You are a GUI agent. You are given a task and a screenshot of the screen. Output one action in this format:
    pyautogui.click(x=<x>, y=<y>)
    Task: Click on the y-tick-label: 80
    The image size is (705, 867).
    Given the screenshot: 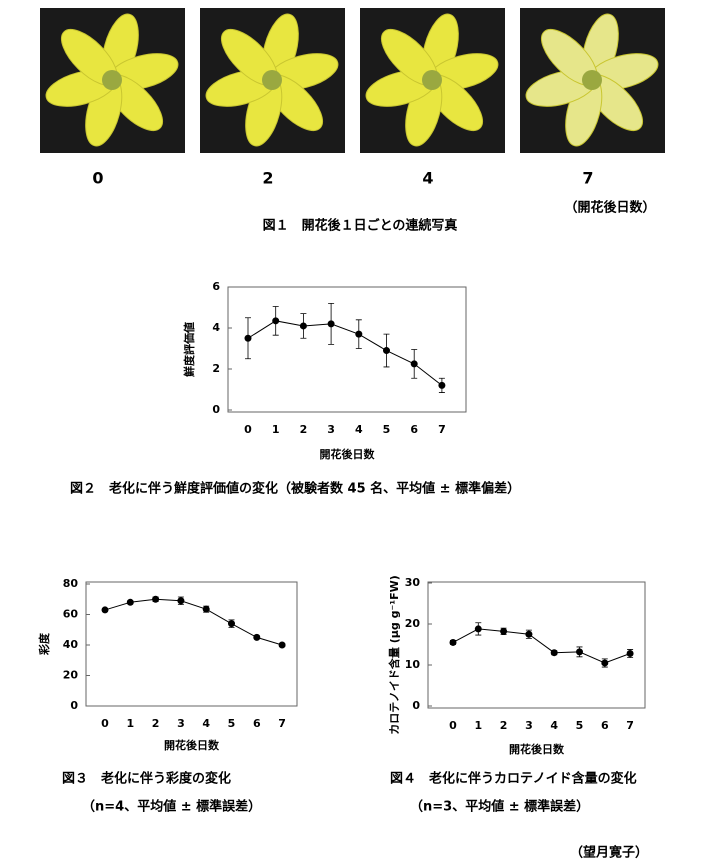 What is the action you would take?
    pyautogui.click(x=71, y=583)
    